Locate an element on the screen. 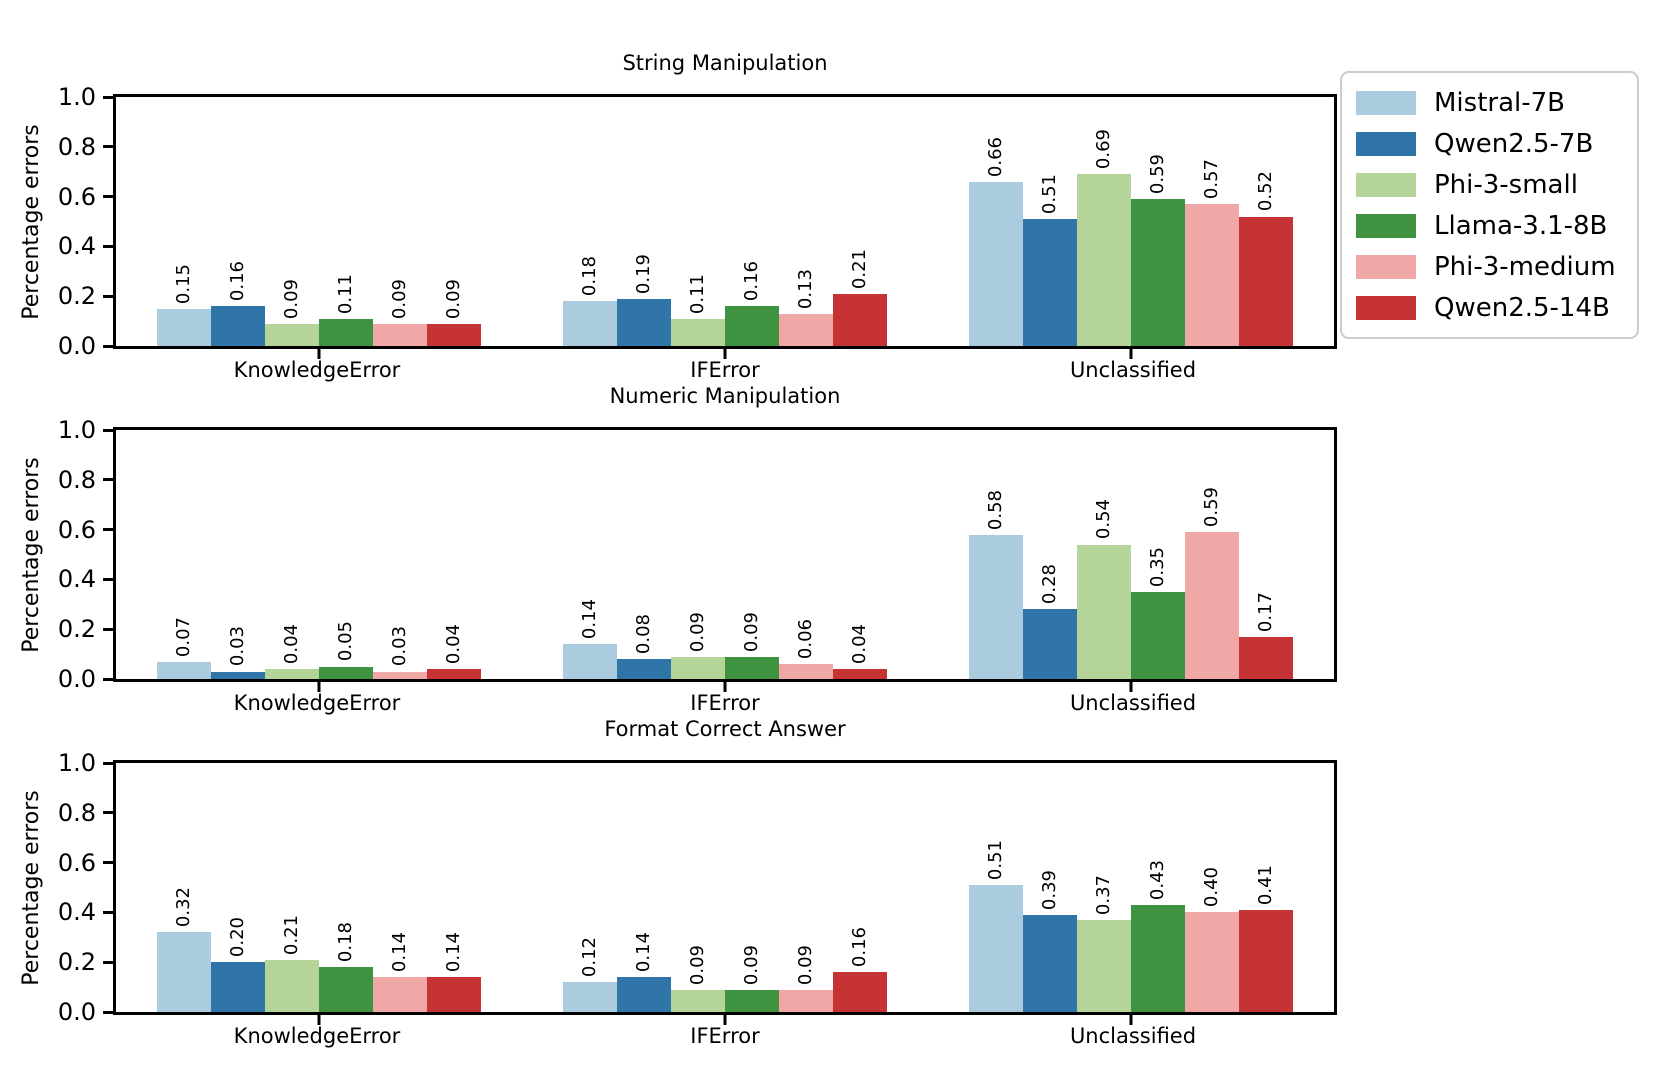  y-tick-label: 0.0 is located at coordinates (76, 679).